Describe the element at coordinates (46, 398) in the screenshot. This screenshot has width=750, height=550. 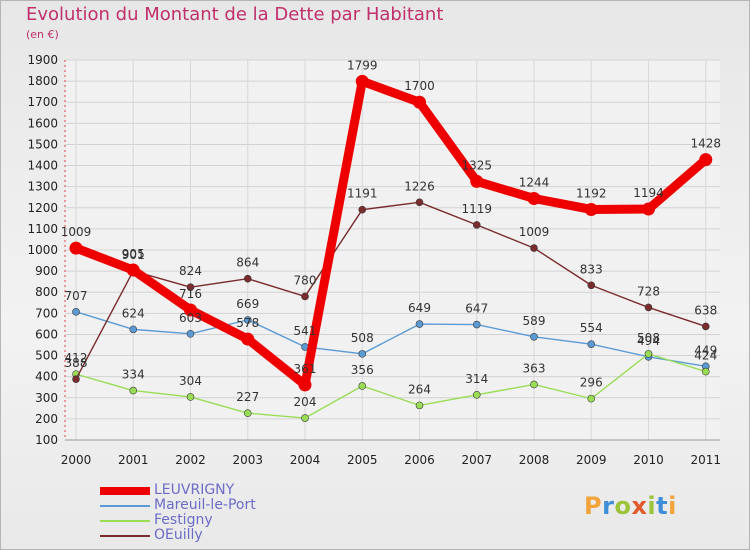
I see `y-tick-label: 300` at that location.